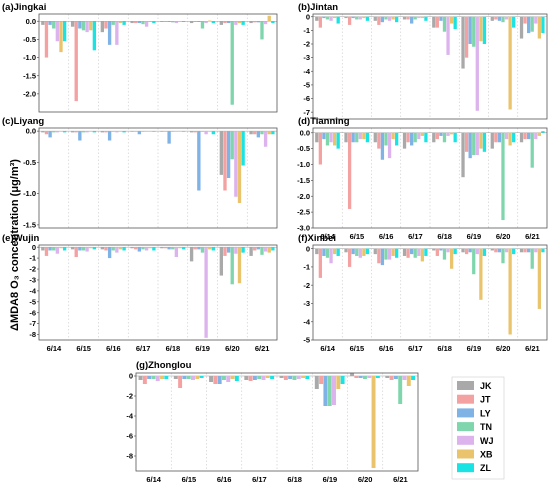 This screenshot has width=550, height=486. What do you see at coordinates (83, 348) in the screenshot?
I see `x-tick-label: 6/15` at bounding box center [83, 348].